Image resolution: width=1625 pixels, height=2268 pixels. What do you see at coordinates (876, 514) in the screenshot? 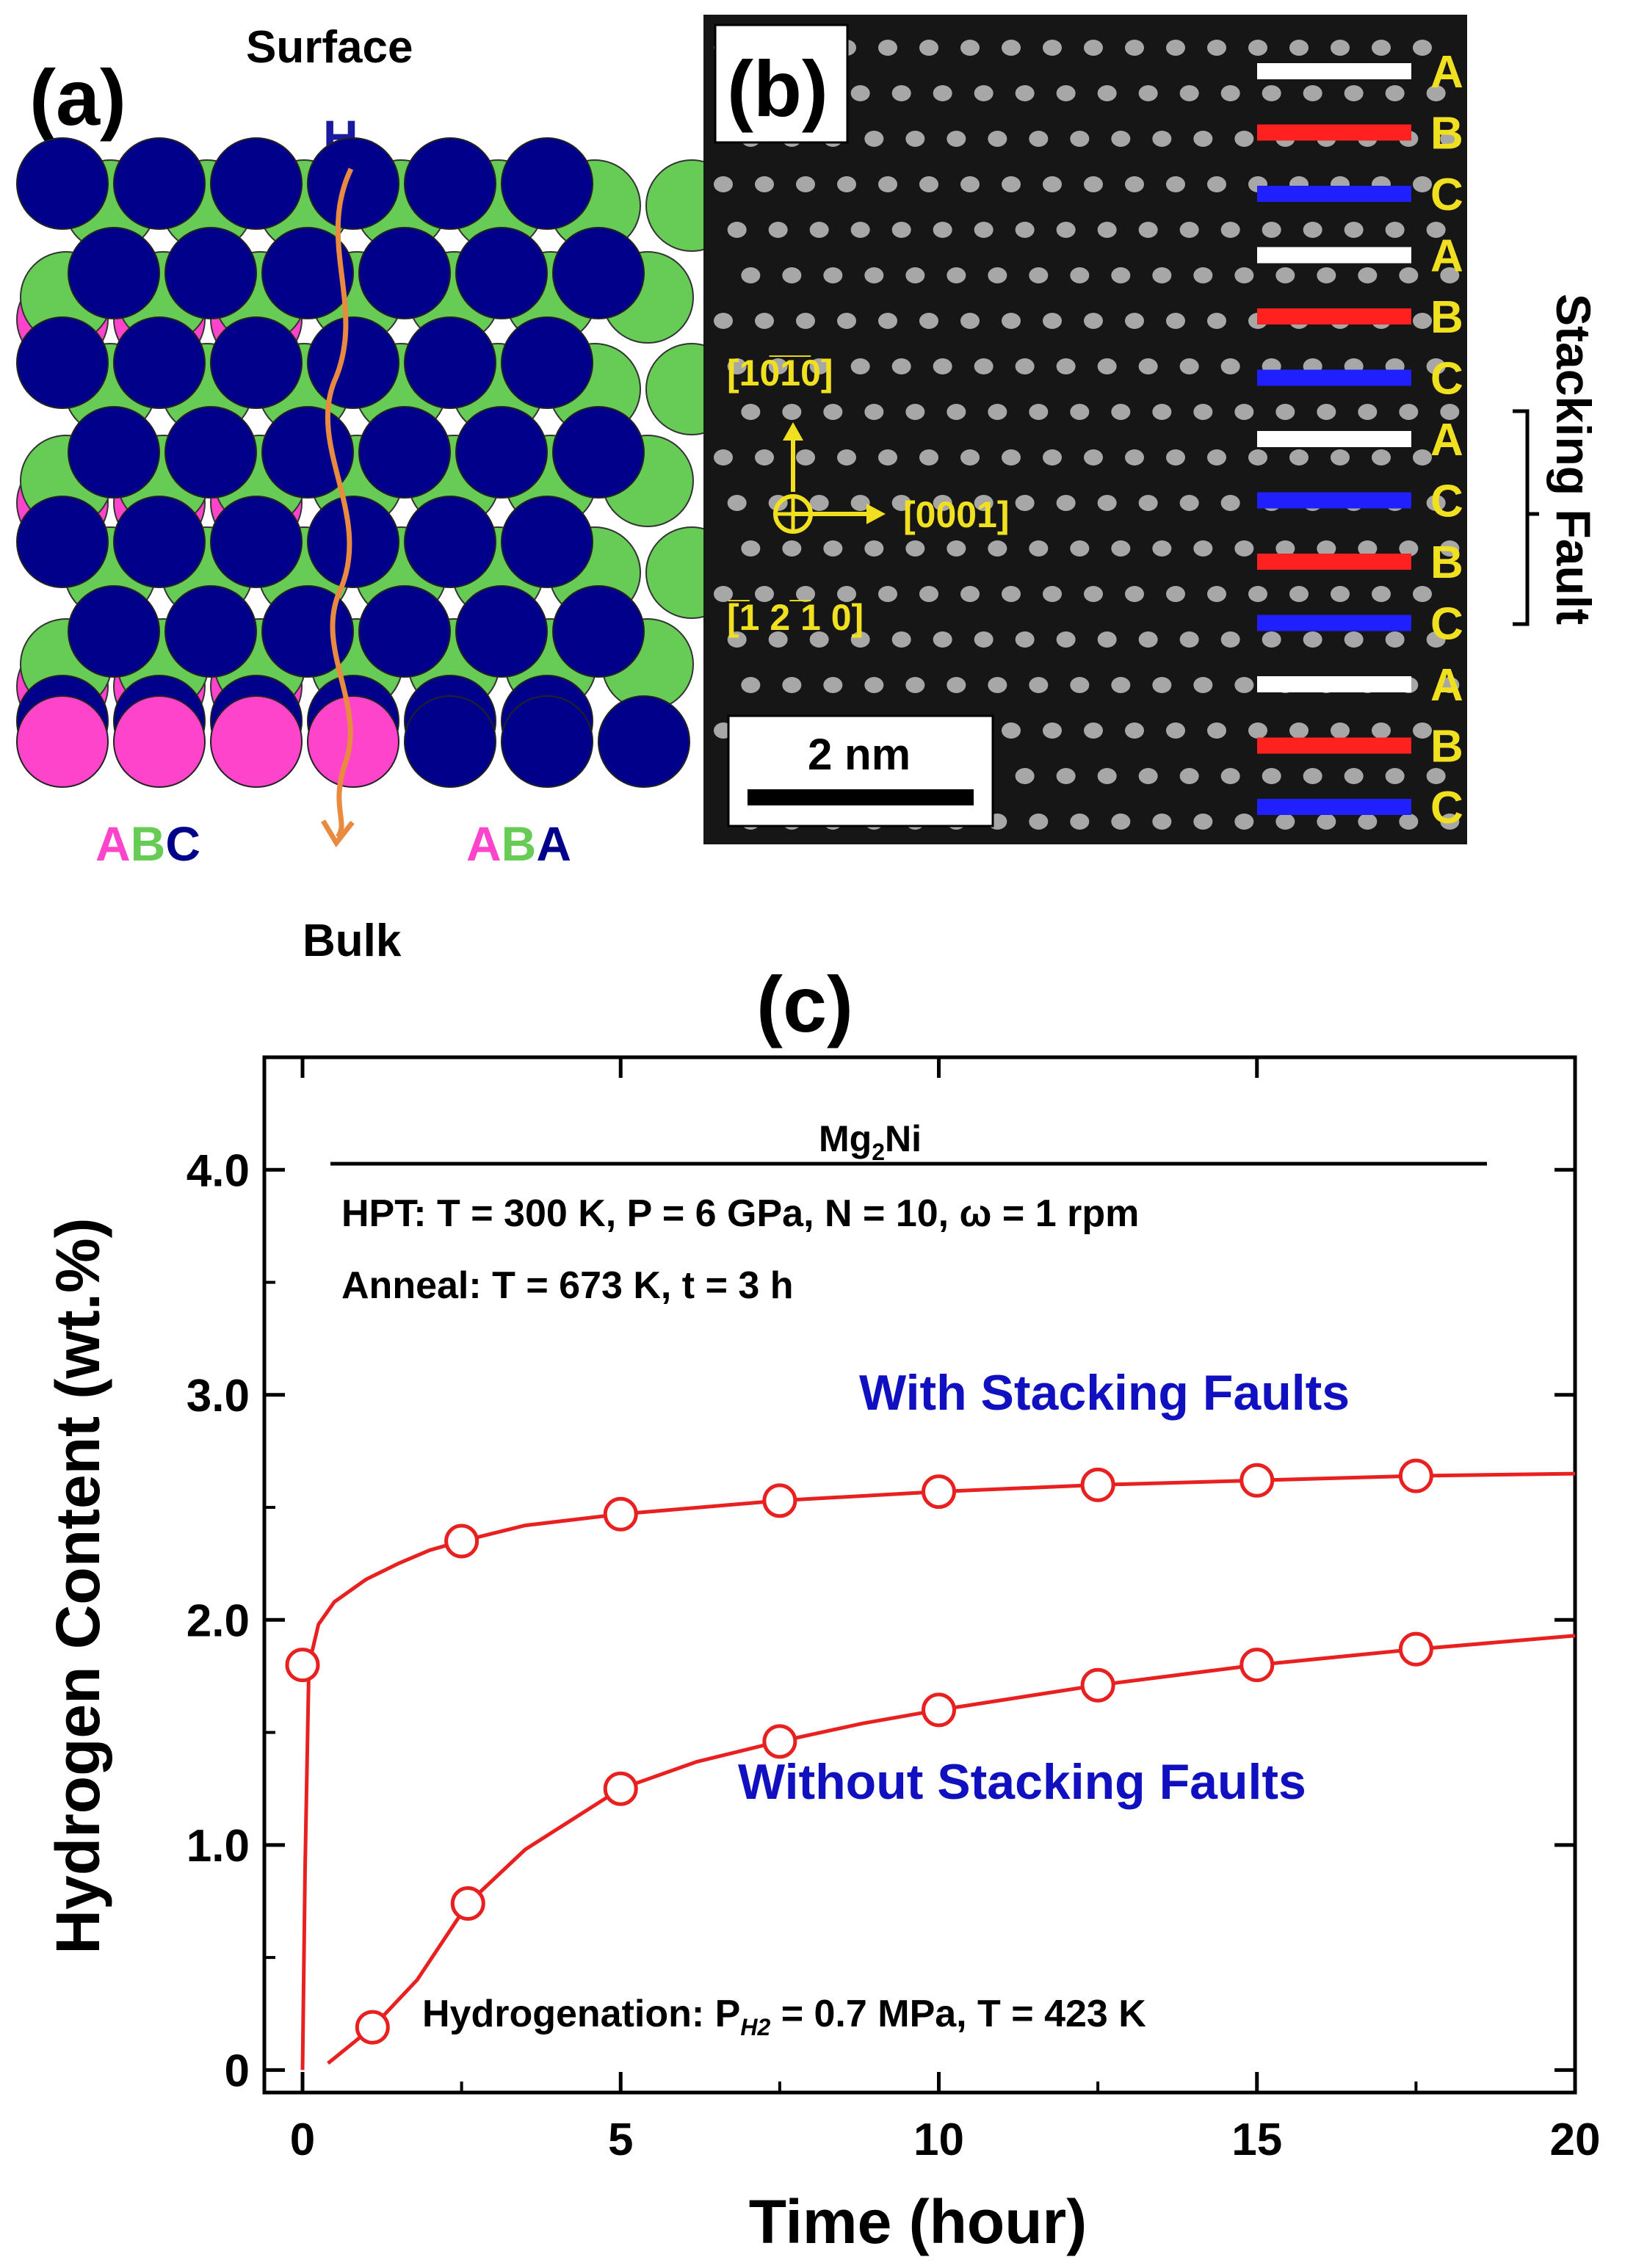
I see `direction-right-arrow-head` at bounding box center [876, 514].